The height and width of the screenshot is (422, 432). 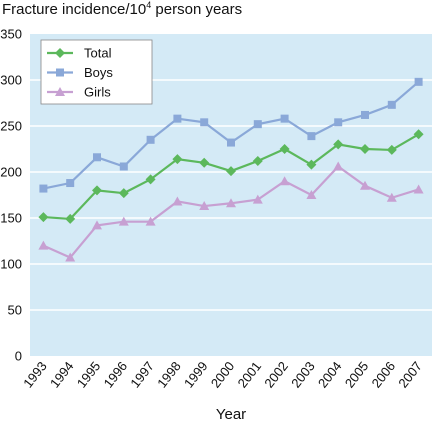 I want to click on x-tick-label: 2000, so click(x=223, y=375).